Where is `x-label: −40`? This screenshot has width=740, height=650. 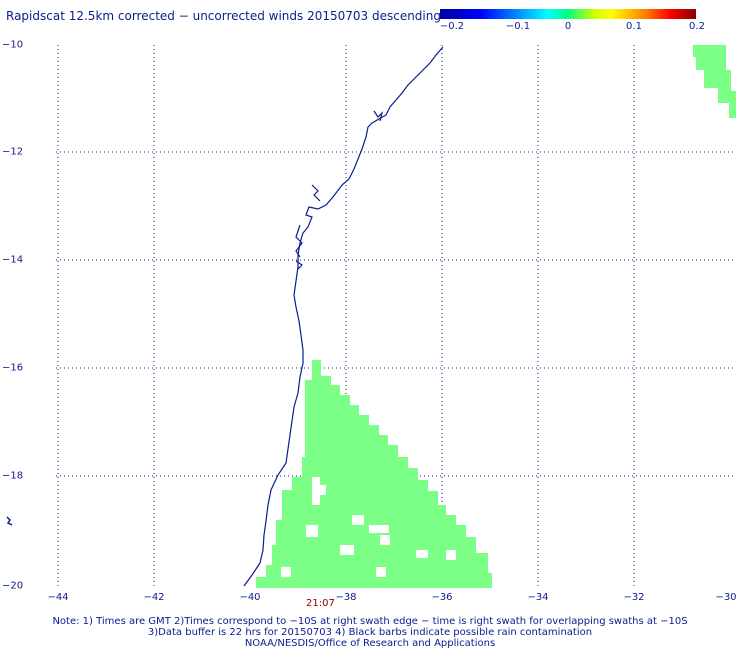
x-label: −40 is located at coordinates (250, 597).